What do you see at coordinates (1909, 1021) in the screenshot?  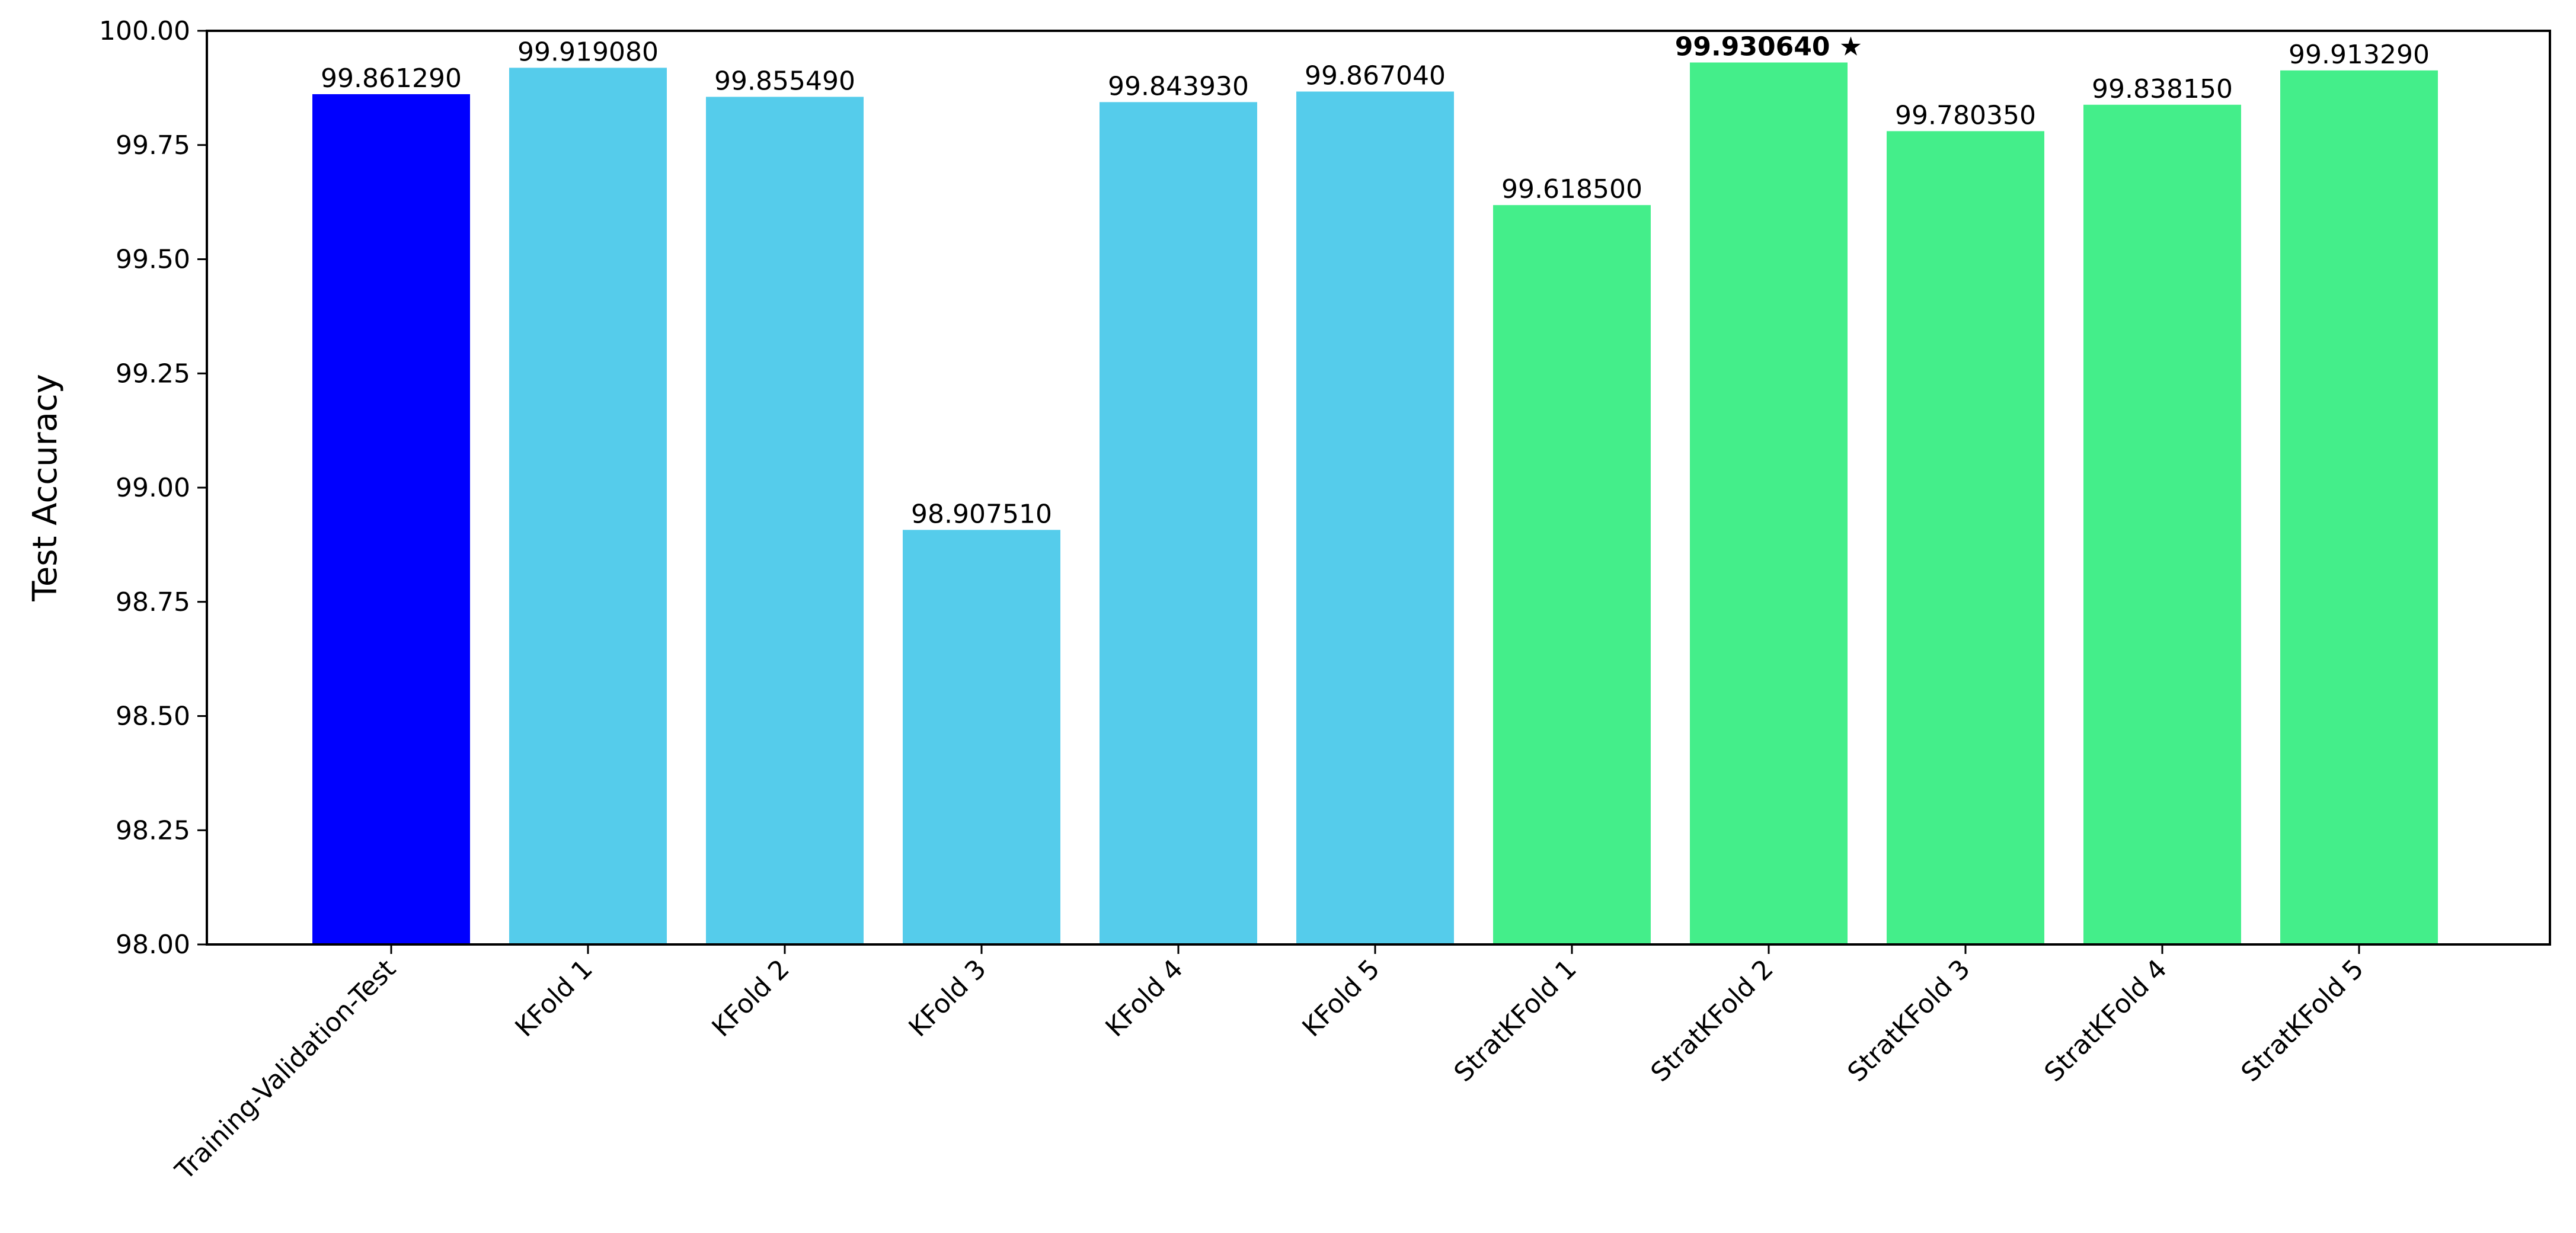 I see `x-tick-label-8: StratKFold 3` at bounding box center [1909, 1021].